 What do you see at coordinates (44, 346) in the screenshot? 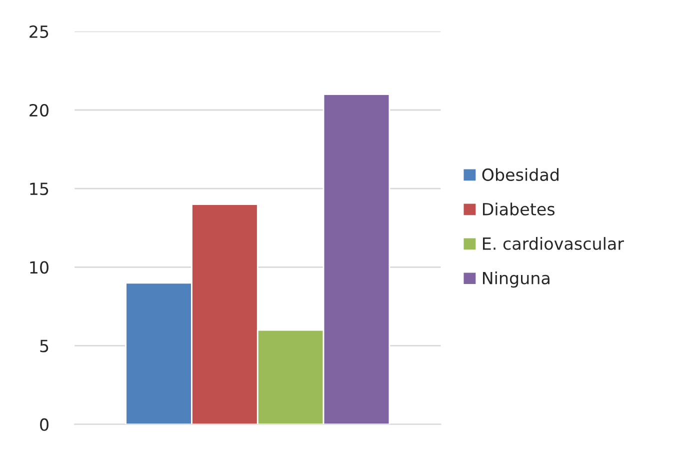
I see `y-tick-label: 5` at bounding box center [44, 346].